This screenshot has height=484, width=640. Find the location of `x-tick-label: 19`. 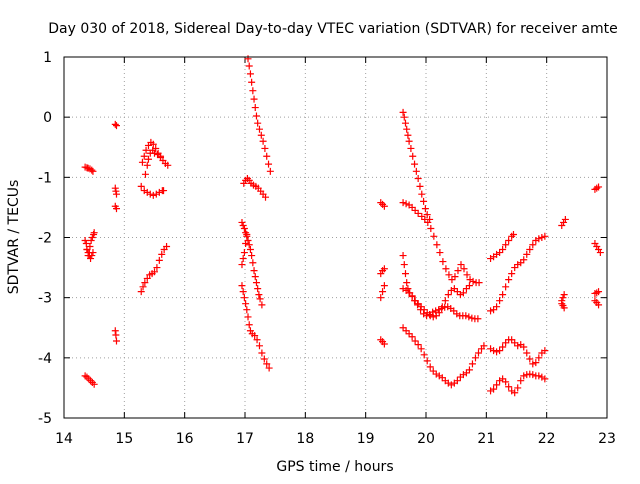

x-tick-label: 19 is located at coordinates (366, 439).